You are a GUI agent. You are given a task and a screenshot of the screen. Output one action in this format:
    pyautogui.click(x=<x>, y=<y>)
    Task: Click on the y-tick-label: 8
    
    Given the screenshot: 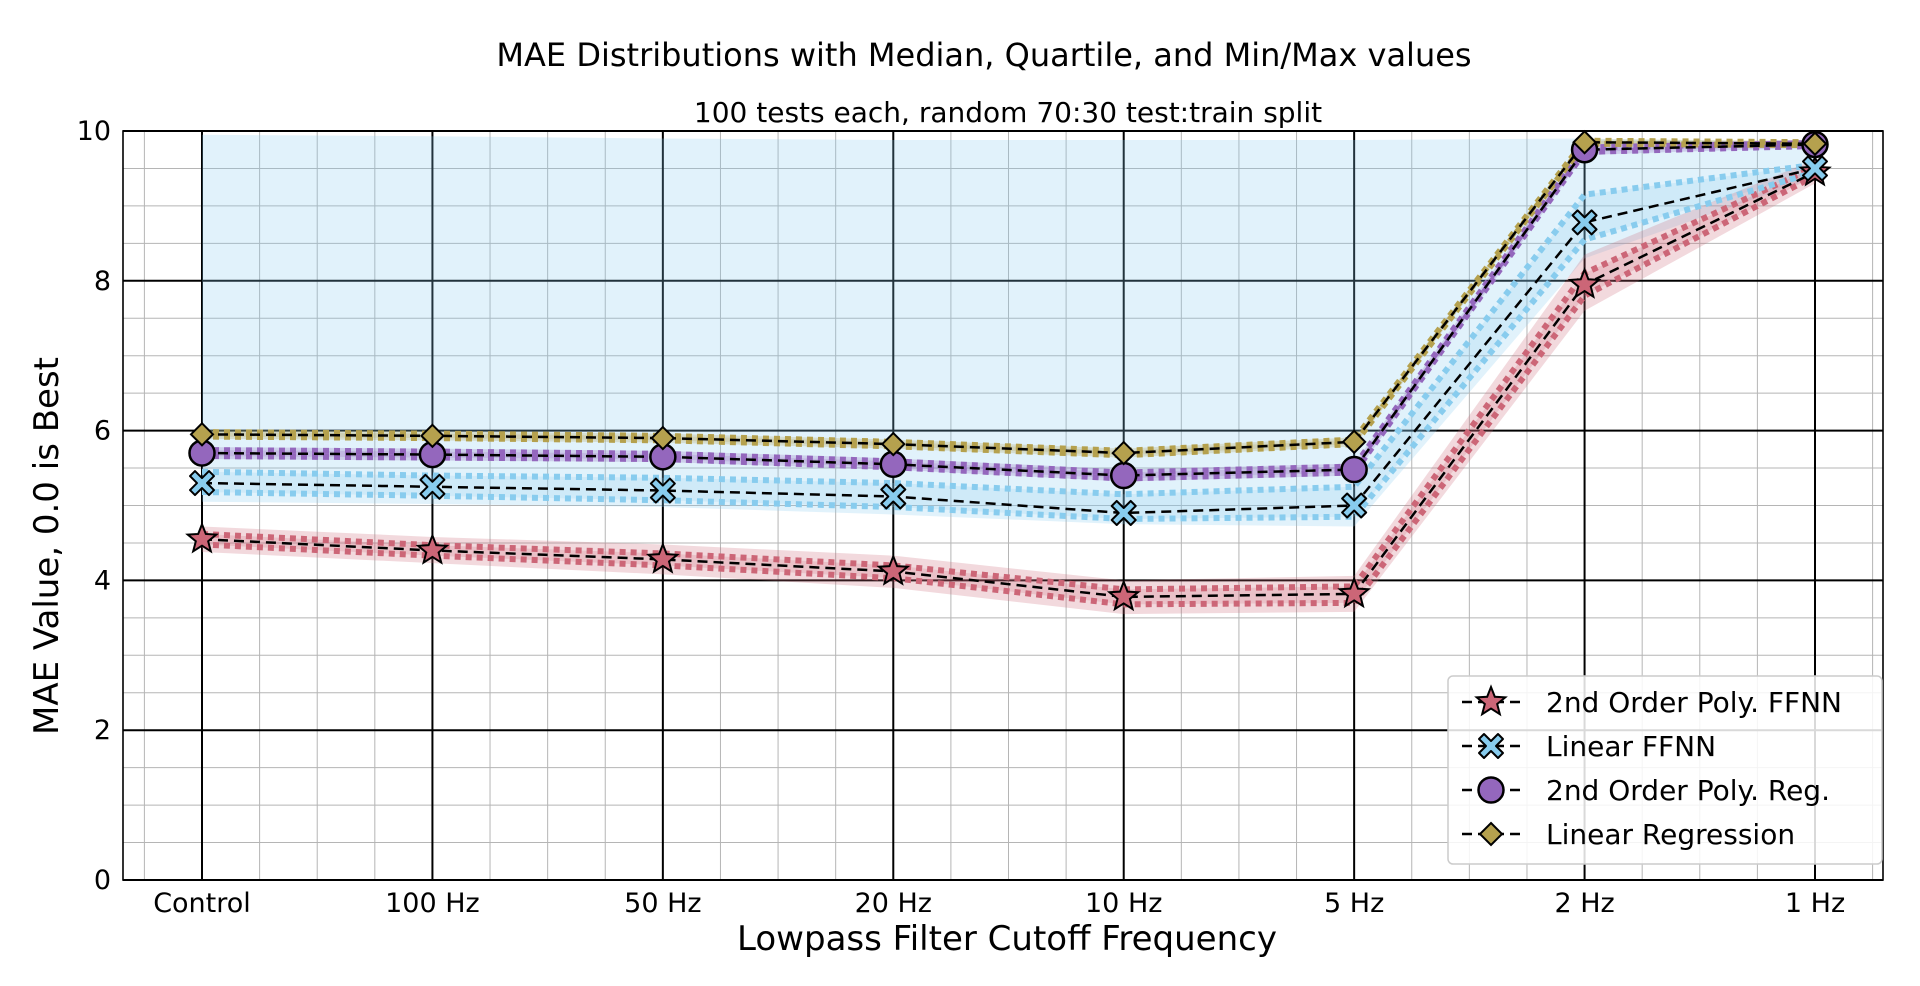 What is the action you would take?
    pyautogui.click(x=102, y=281)
    